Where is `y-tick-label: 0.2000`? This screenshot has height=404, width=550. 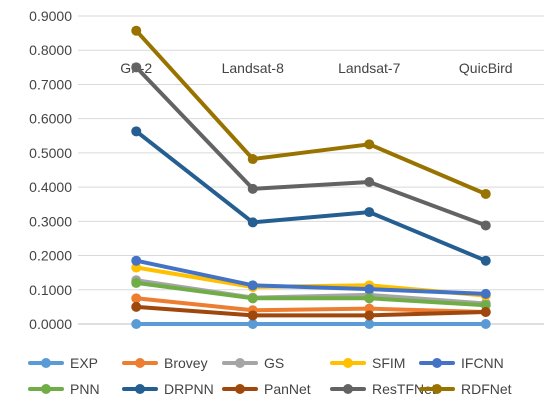
y-tick-label: 0.2000 is located at coordinates (50, 256).